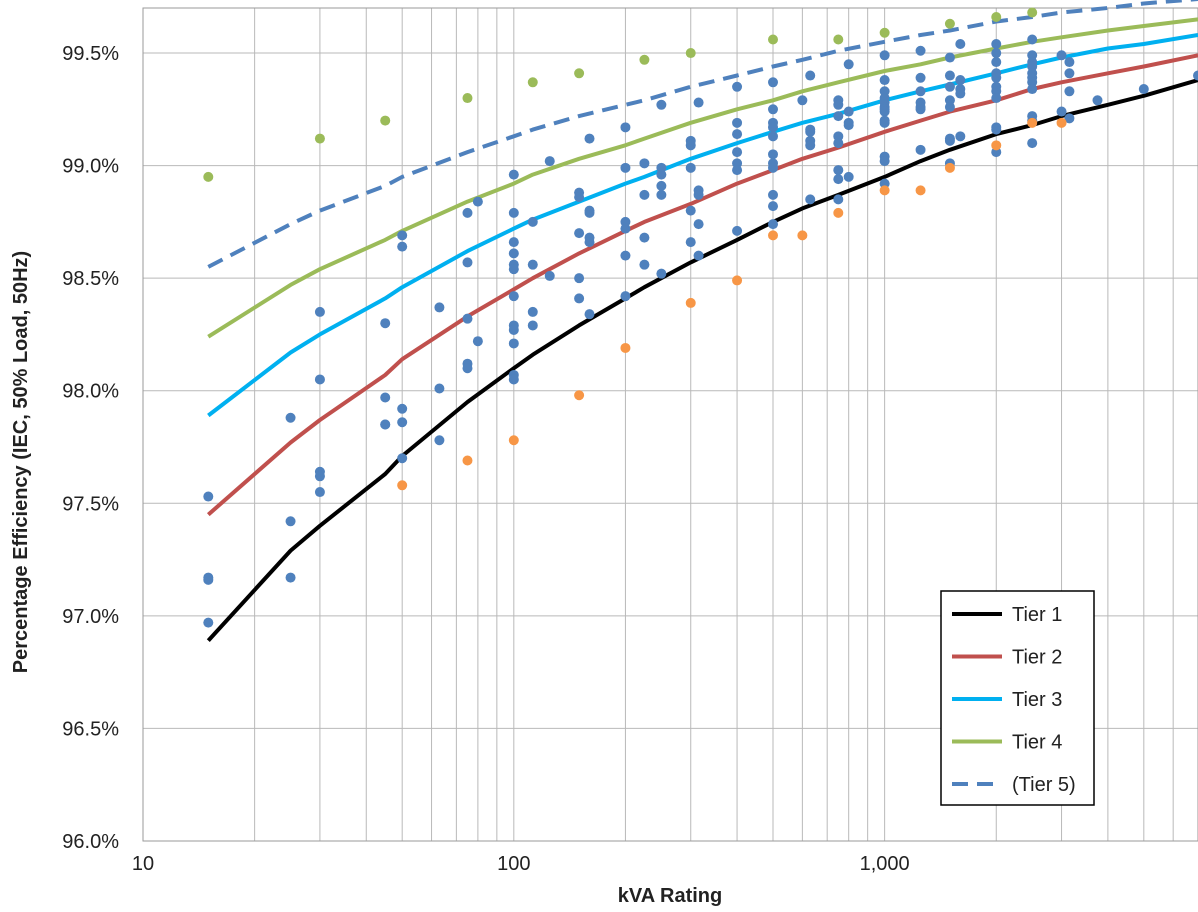  I want to click on y-tick-label: 97.0%, so click(90, 617).